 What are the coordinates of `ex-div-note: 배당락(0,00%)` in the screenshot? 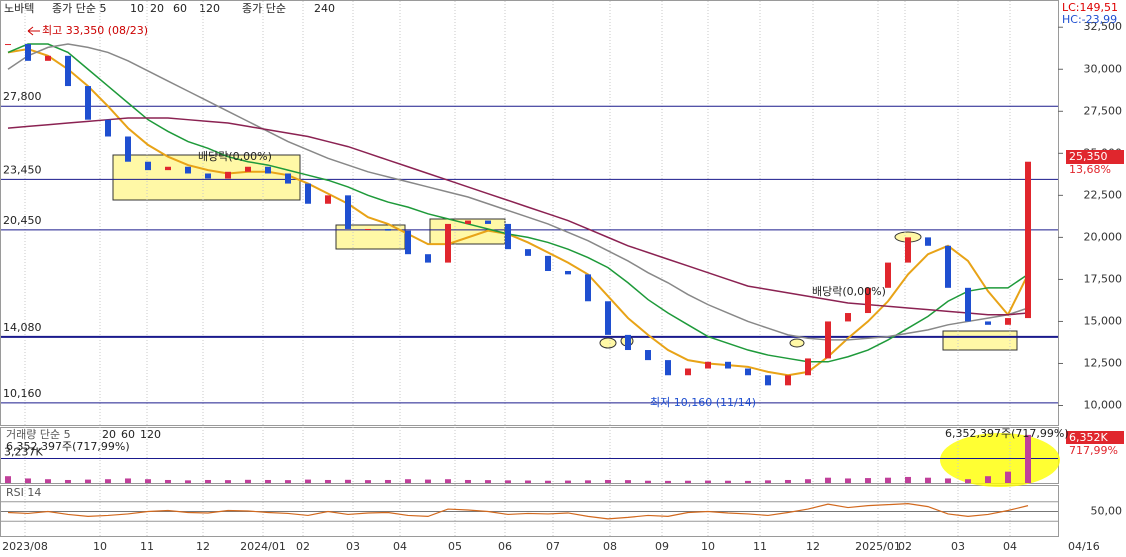 It's located at (235, 156).